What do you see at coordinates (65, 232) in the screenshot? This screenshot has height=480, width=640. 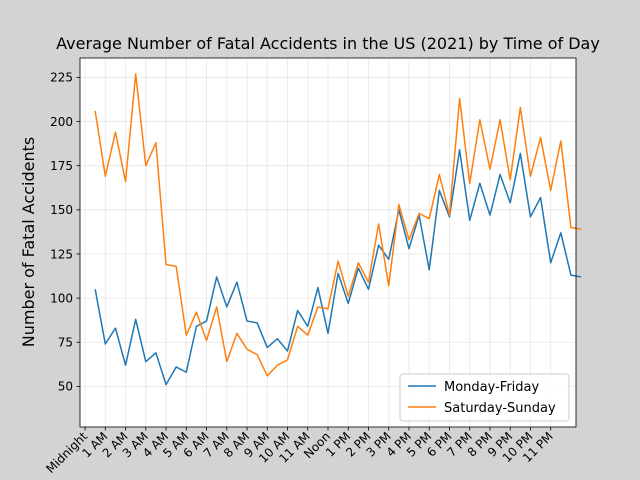 I see `y-axis: 50 75 100 125 150 175 200 225` at bounding box center [65, 232].